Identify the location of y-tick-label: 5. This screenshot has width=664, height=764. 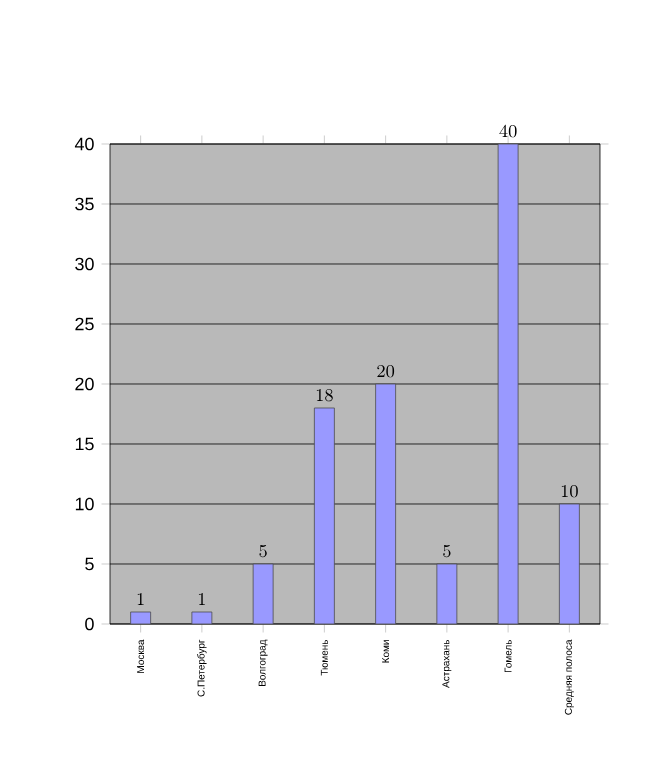
(89, 564).